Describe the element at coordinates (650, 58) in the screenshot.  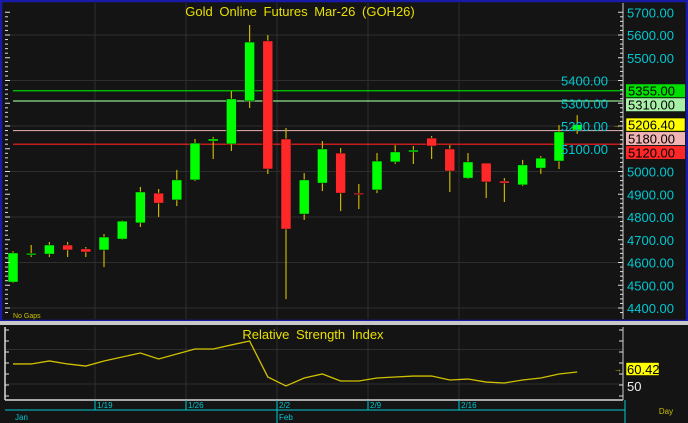
I see `price-axis-label: 5500.00` at that location.